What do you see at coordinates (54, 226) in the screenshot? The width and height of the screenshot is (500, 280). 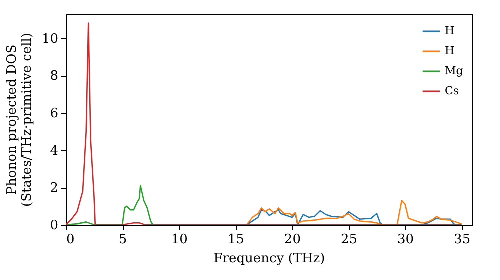 I see `y-tick-label: 0` at bounding box center [54, 226].